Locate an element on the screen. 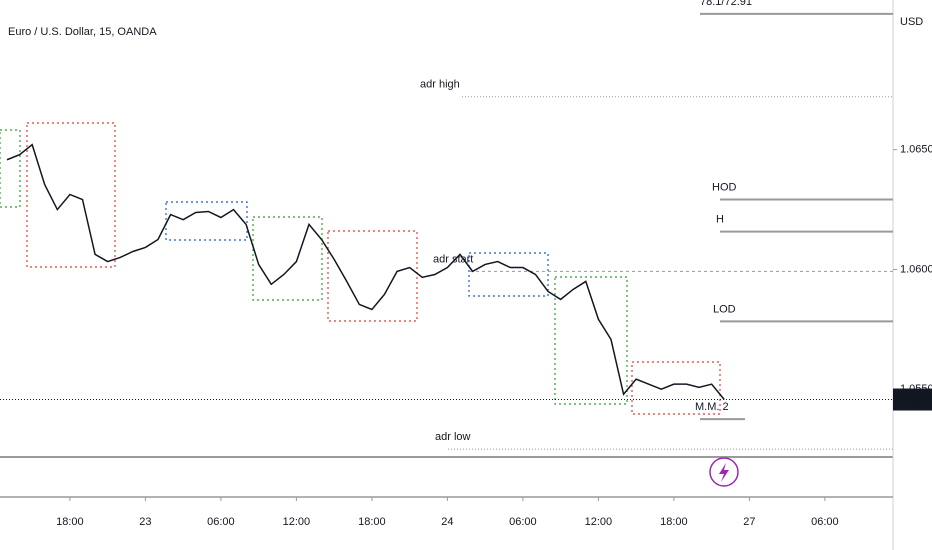  level-label: adr low is located at coordinates (453, 437).